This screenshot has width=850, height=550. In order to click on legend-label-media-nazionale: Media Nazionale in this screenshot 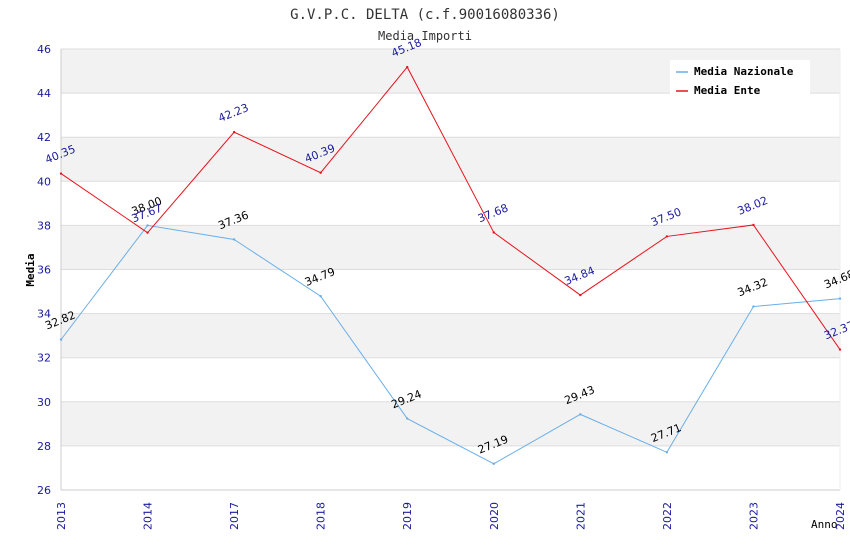, I will do `click(744, 71)`.